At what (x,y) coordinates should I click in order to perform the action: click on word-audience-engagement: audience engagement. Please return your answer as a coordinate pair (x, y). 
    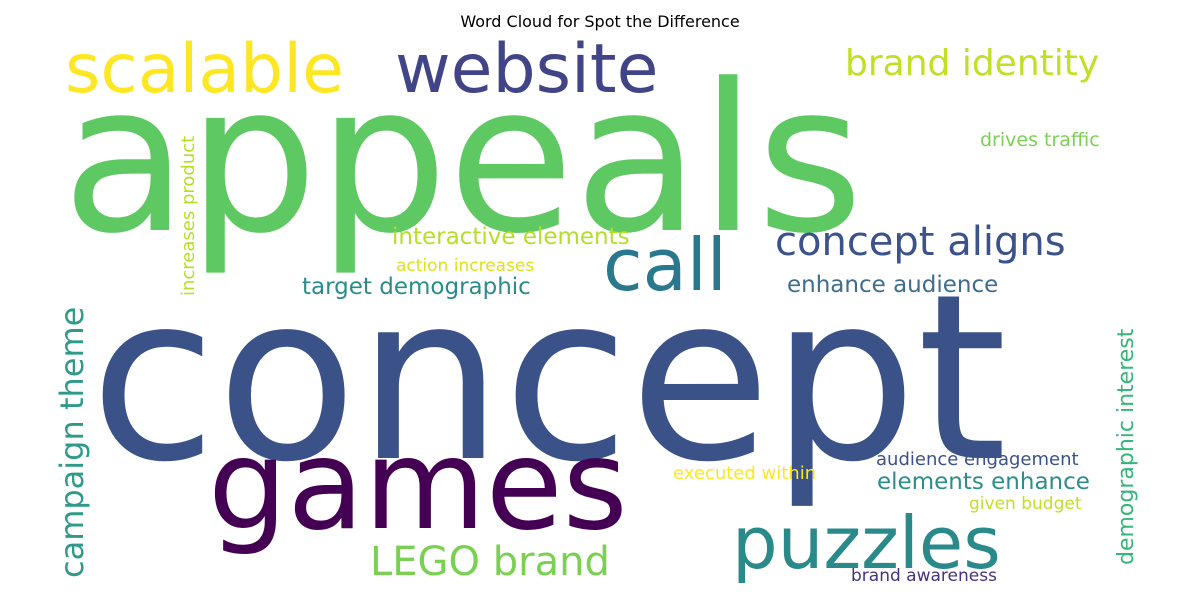
    Looking at the image, I should click on (977, 459).